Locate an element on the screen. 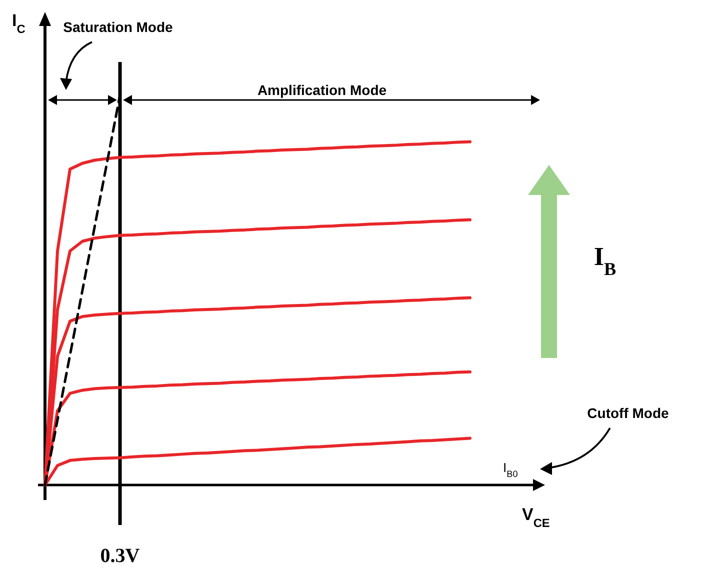 The image size is (708, 574). annotation: I$_{B0}$ is located at coordinates (510, 469).